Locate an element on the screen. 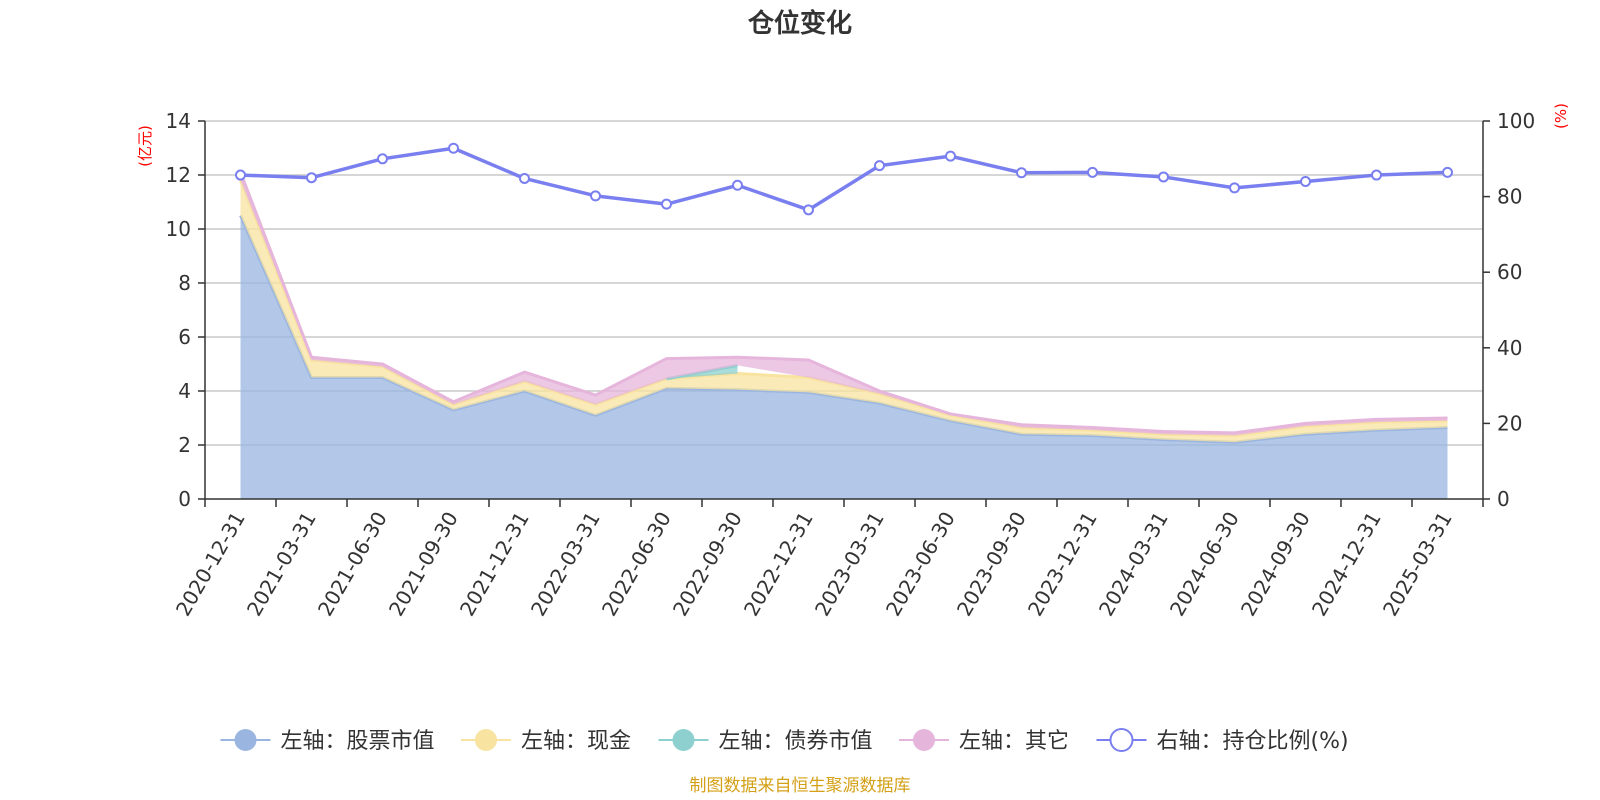 Image resolution: width=1600 pixels, height=800 pixels. legend-label: 左轴：其它 is located at coordinates (1014, 741).